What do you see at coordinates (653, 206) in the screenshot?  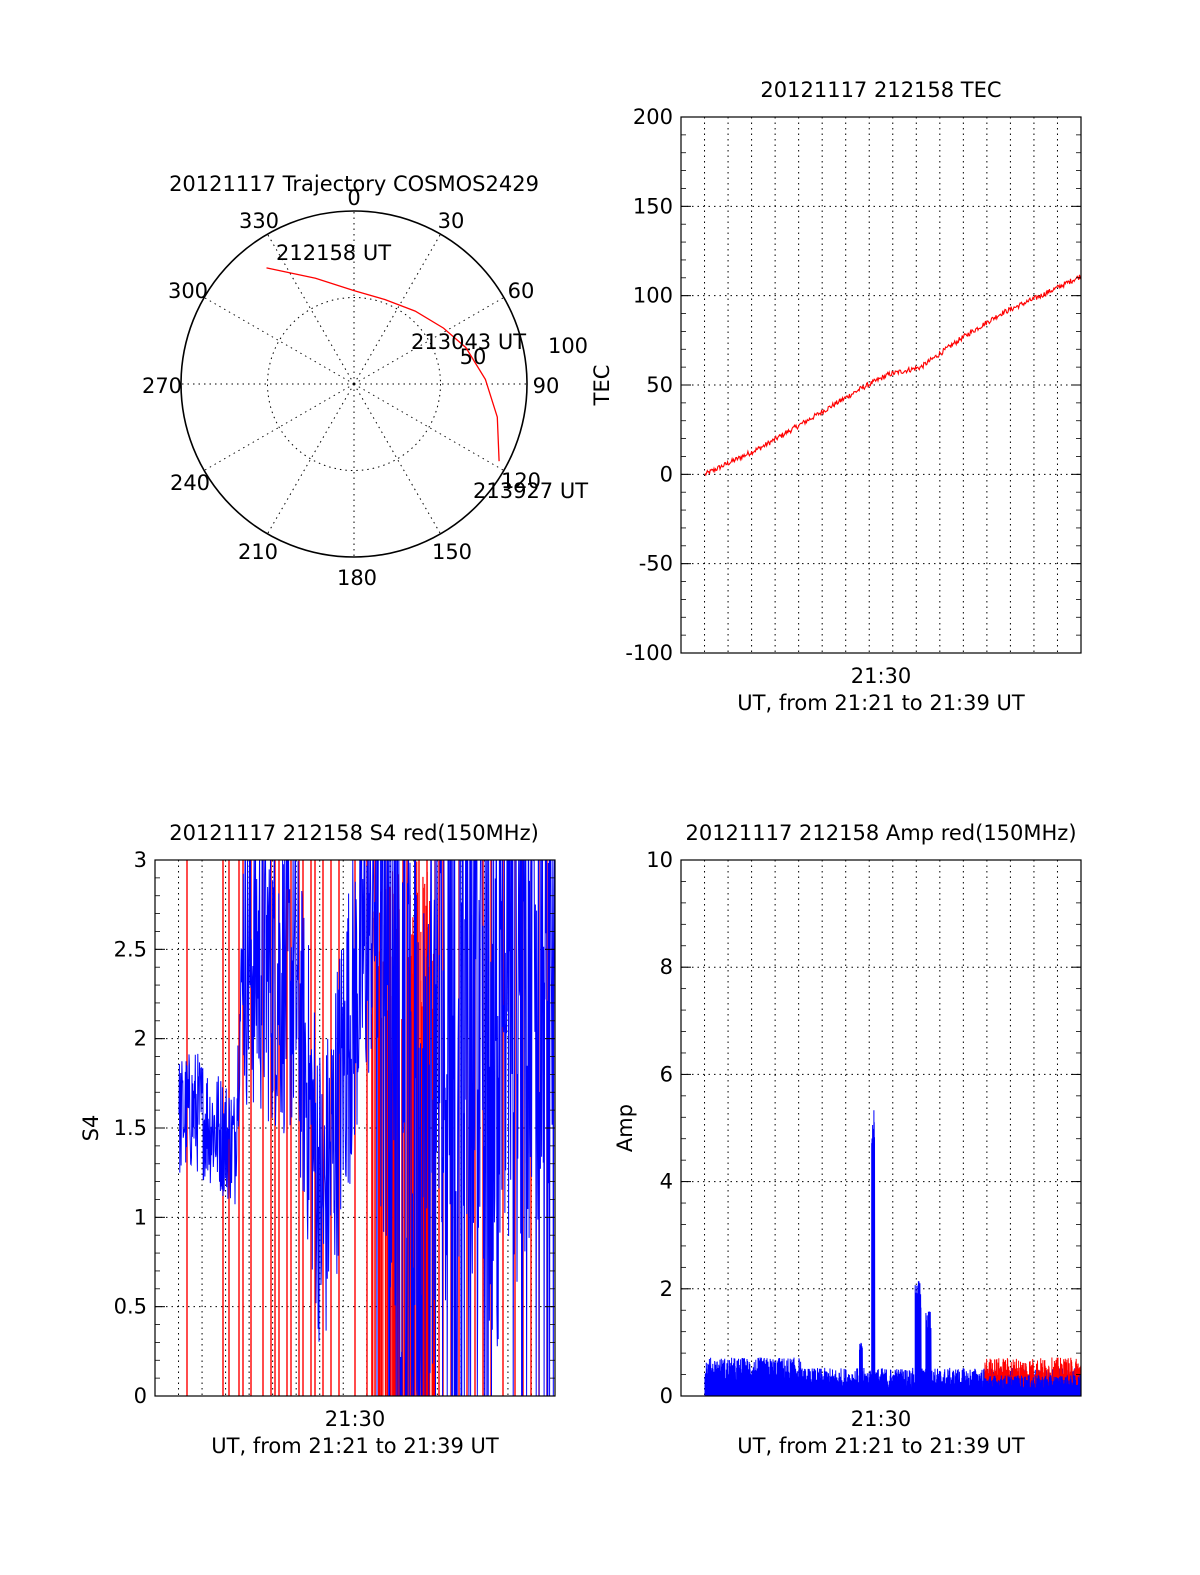 I see `tec-ytick-label: 150` at bounding box center [653, 206].